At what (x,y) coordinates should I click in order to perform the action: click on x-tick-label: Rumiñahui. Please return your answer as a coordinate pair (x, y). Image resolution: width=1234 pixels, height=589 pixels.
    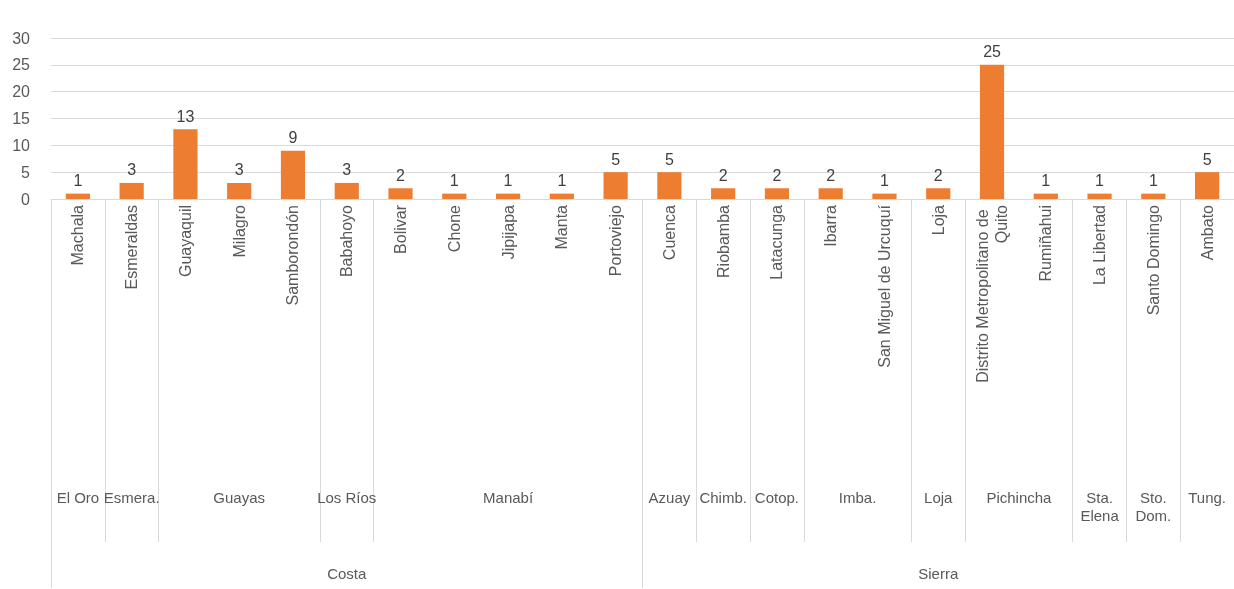
    Looking at the image, I should click on (1046, 243).